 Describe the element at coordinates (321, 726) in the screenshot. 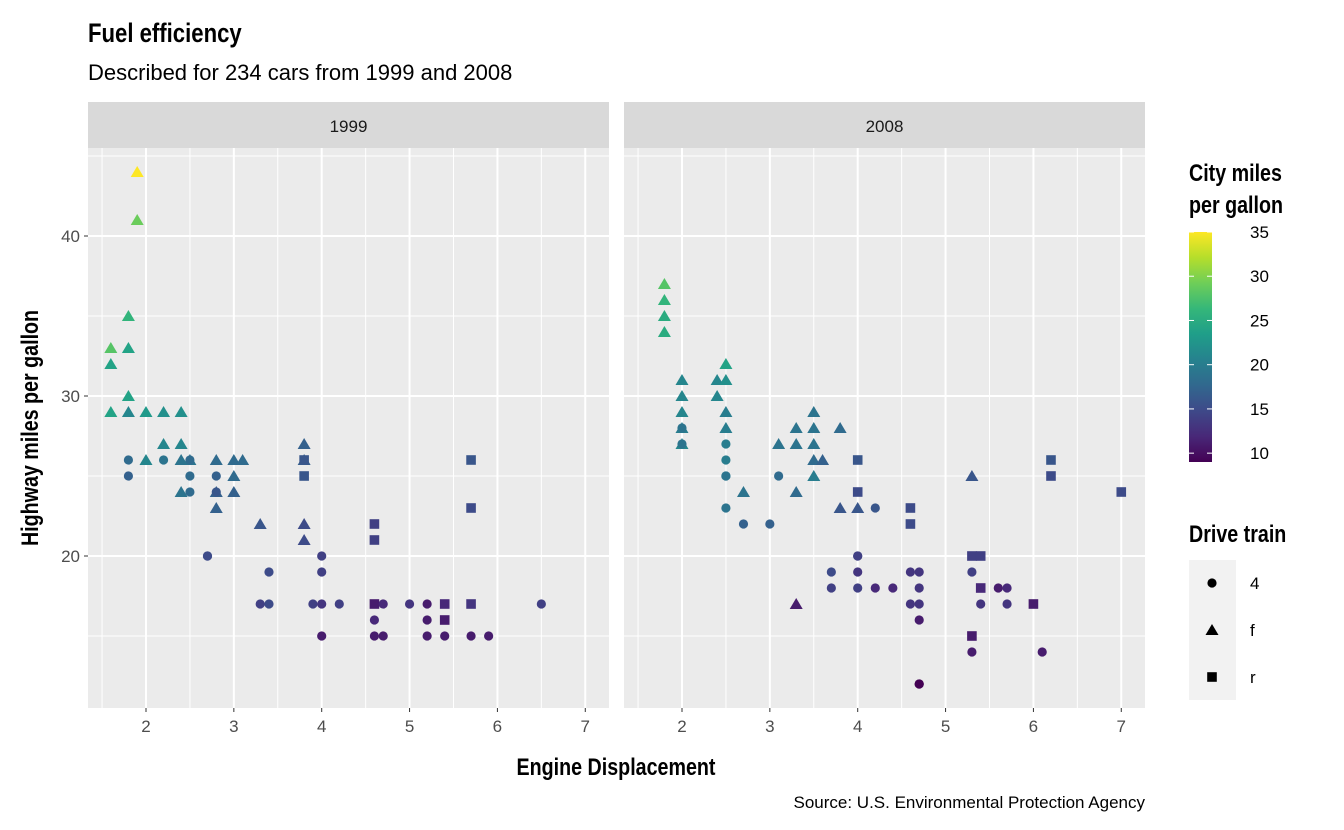

I see `x-tick-label: 4` at that location.